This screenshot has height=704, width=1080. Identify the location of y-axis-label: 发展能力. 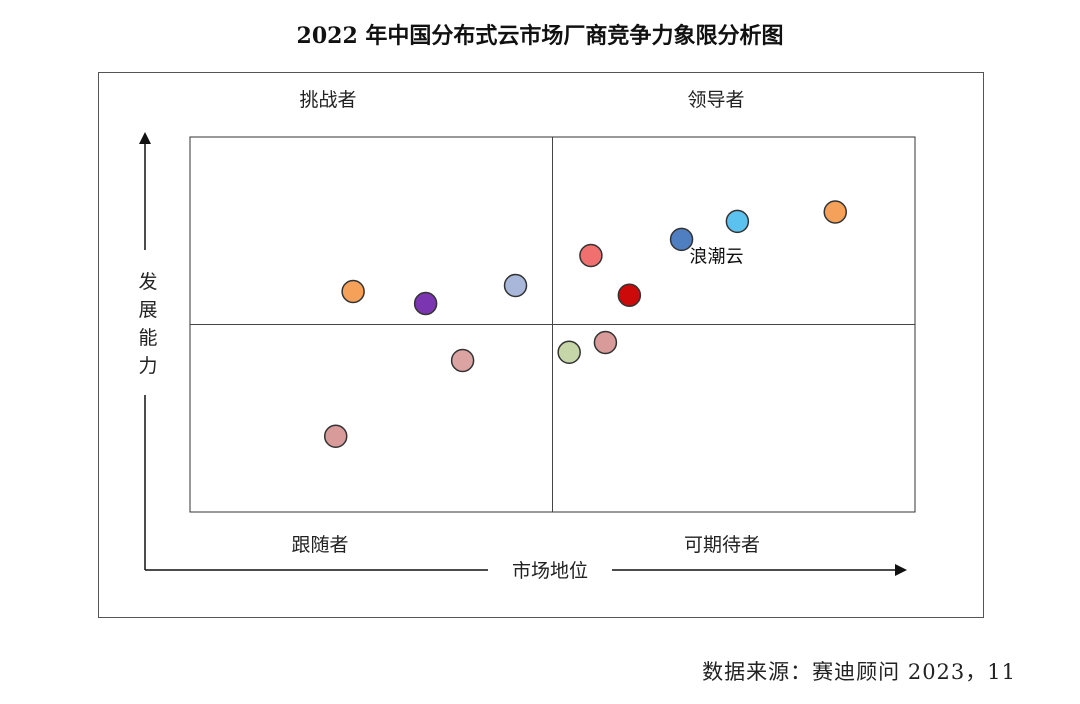
(147, 324).